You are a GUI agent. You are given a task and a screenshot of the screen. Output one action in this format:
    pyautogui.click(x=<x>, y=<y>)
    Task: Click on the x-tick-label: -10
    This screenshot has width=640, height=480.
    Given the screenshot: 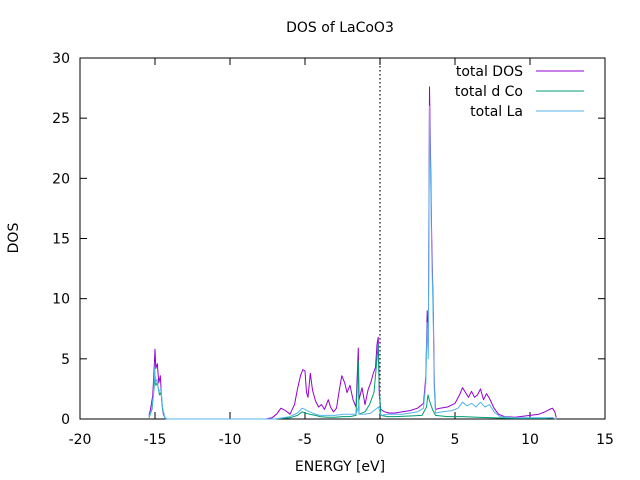 What is the action you would take?
    pyautogui.click(x=230, y=440)
    